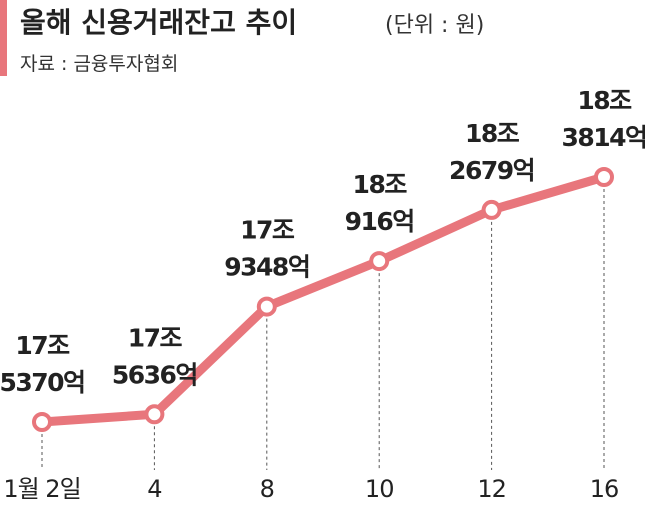 This screenshot has width=645, height=523. What do you see at coordinates (491, 489) in the screenshot?
I see `x-tick-label: 12` at bounding box center [491, 489].